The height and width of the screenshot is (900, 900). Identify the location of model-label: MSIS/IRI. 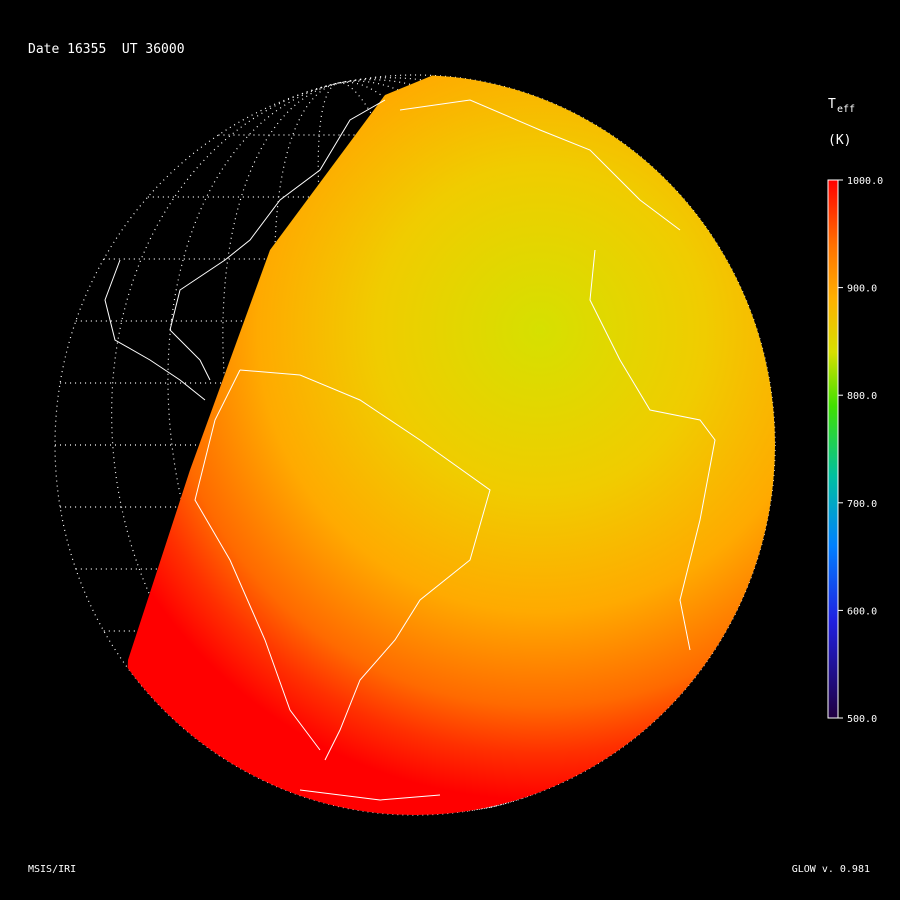
(52, 869).